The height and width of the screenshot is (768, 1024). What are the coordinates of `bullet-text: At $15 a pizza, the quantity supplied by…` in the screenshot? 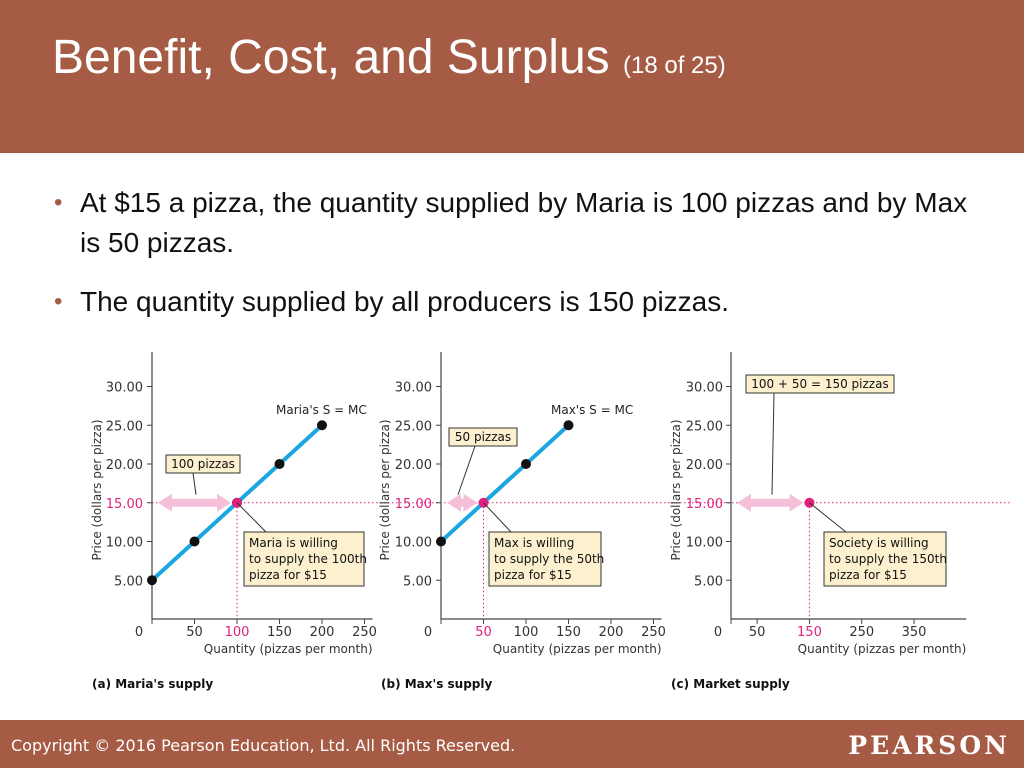 It's located at (524, 222).